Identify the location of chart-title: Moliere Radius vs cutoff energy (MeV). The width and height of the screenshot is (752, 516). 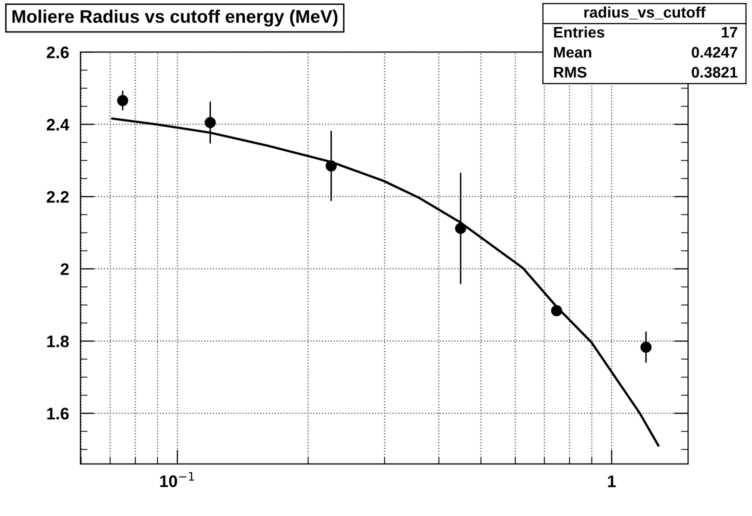
(175, 18).